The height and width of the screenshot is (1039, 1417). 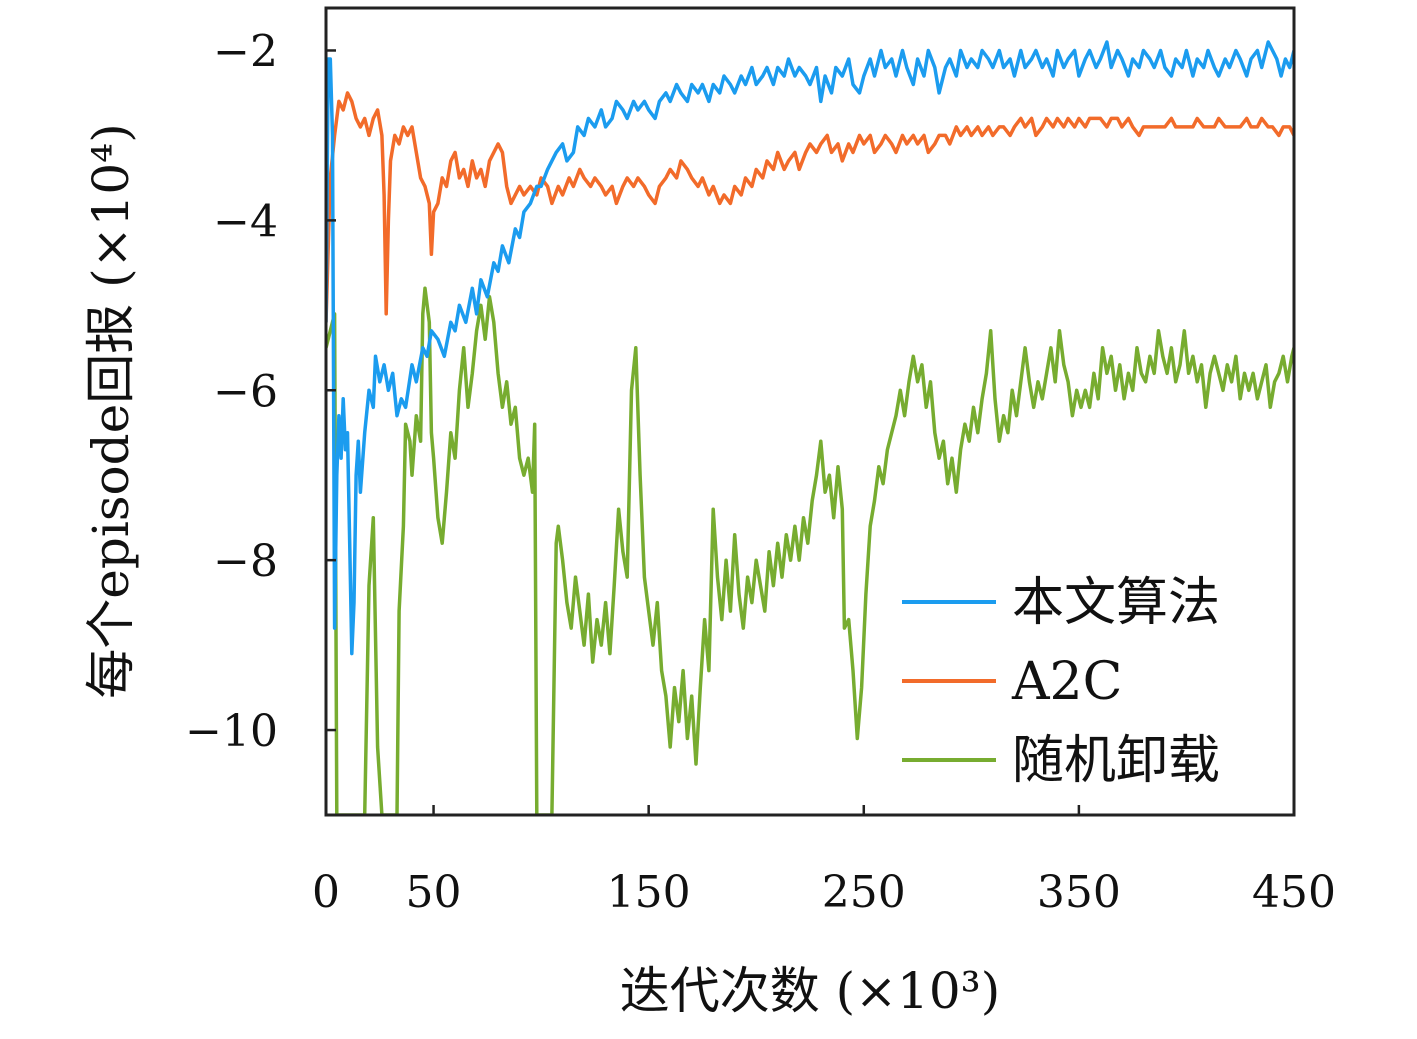 I want to click on x-tick-label: 0, so click(x=326, y=892).